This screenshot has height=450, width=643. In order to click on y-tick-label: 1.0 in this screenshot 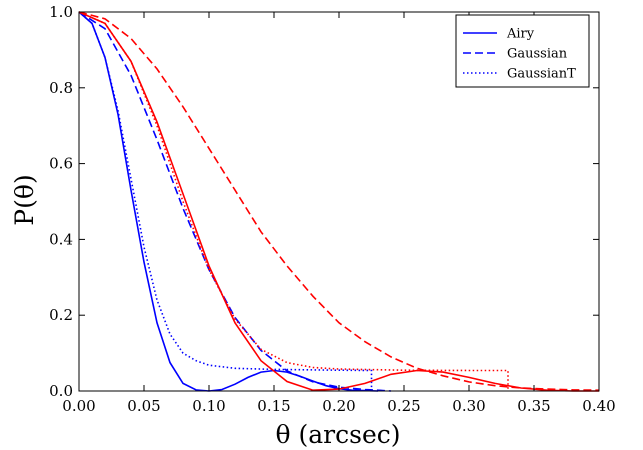, I will do `click(61, 12)`.